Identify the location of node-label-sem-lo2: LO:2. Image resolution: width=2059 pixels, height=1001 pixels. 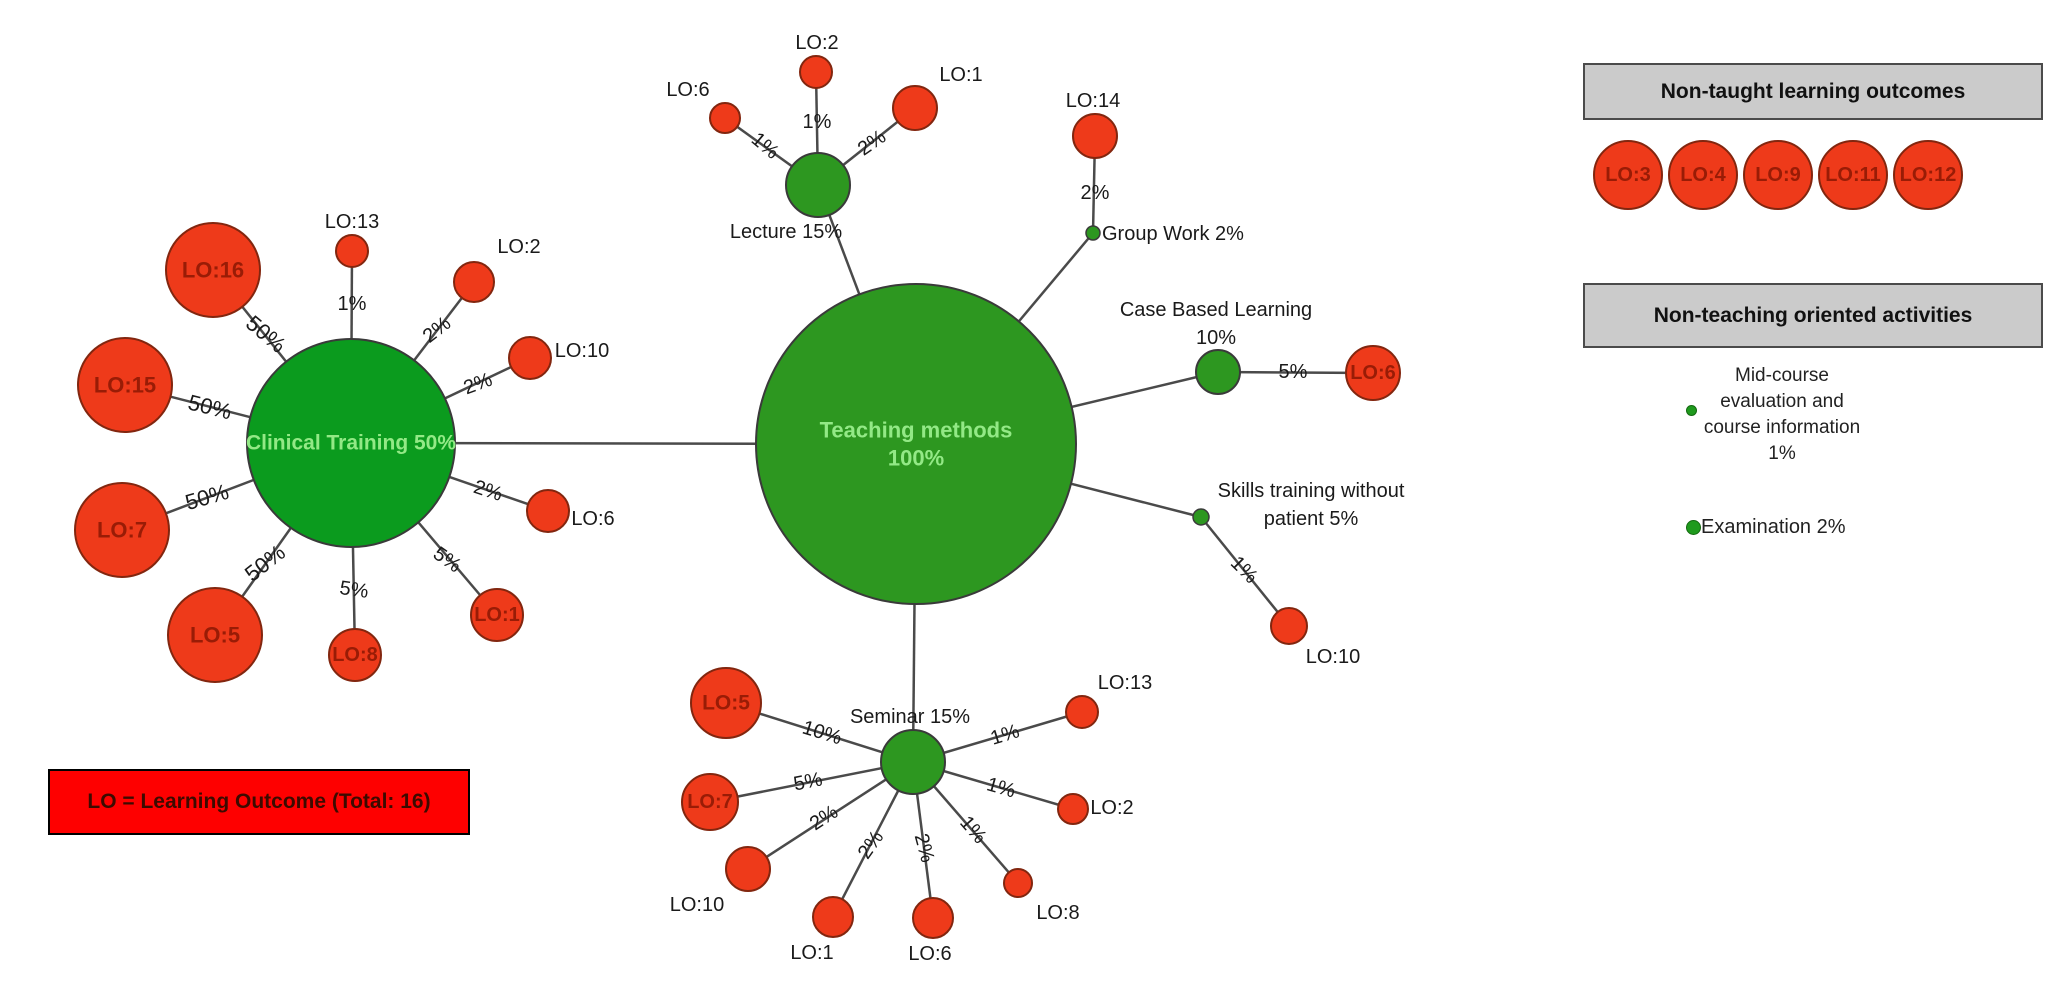
(1111, 808).